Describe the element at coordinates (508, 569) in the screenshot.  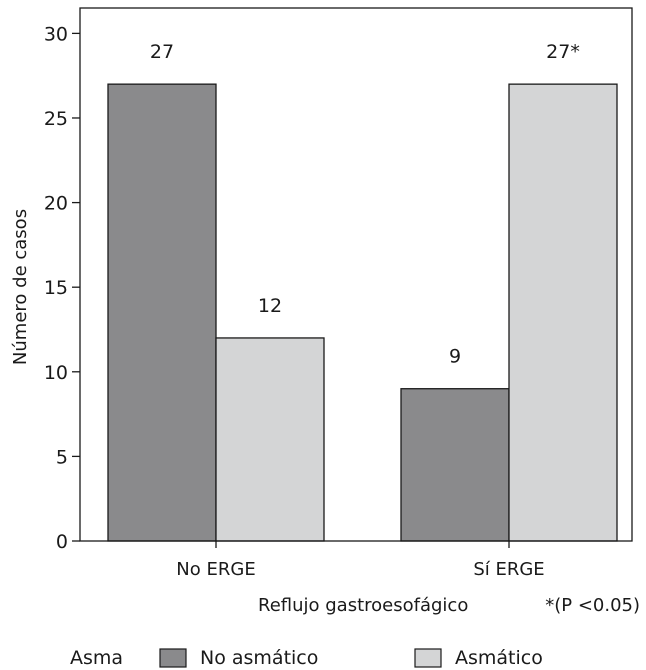
I see `x-category-label-si-erge: Sí ERGE` at that location.